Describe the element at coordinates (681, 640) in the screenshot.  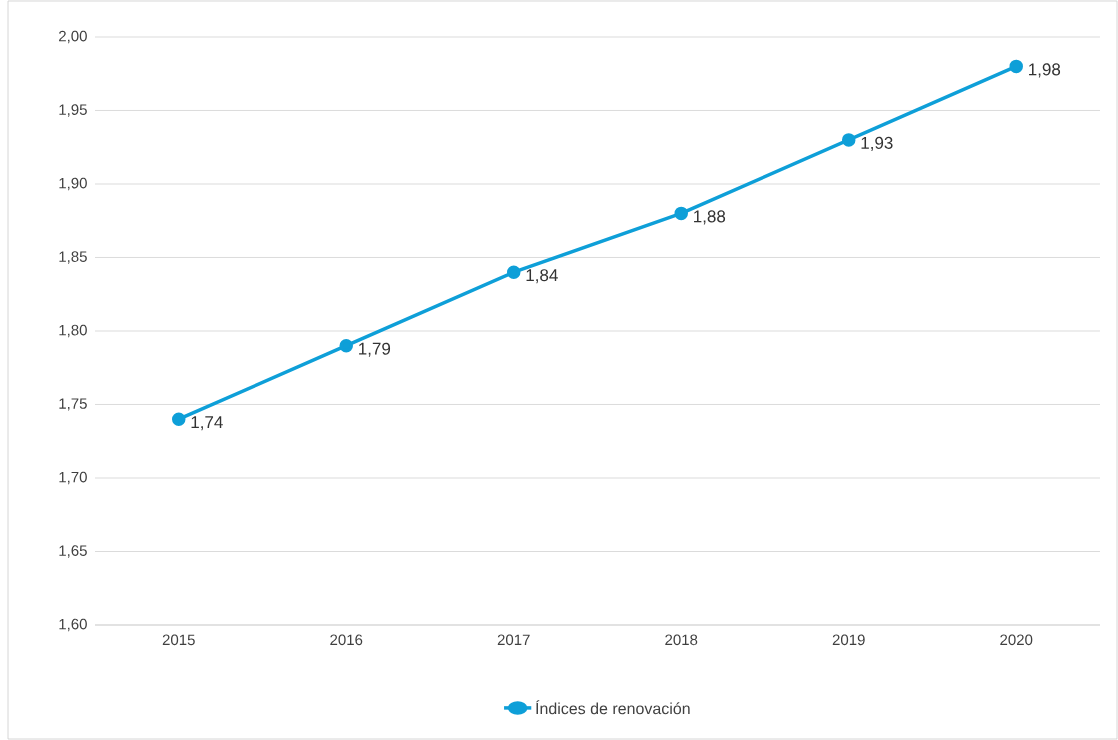
I see `x-tick-label: 2018` at that location.